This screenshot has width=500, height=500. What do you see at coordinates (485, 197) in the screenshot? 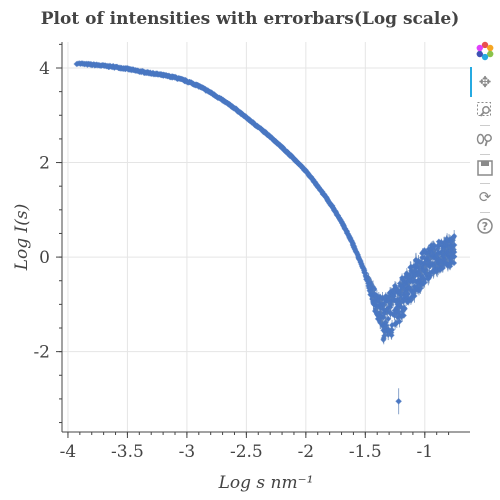
I see `reset-icon: ⟳` at bounding box center [485, 197].